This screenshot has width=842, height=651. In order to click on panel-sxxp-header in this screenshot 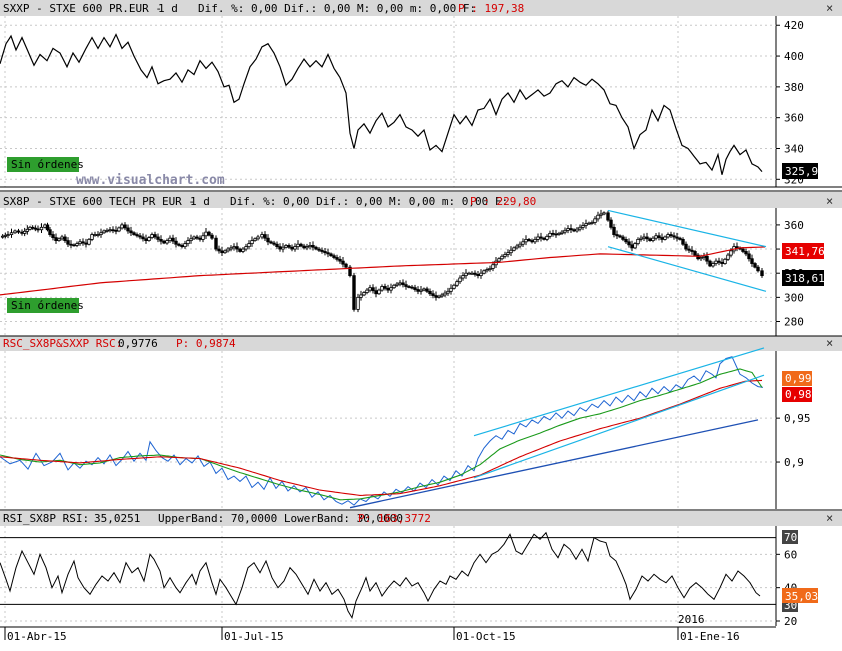, I will do `click(421, 8)`.